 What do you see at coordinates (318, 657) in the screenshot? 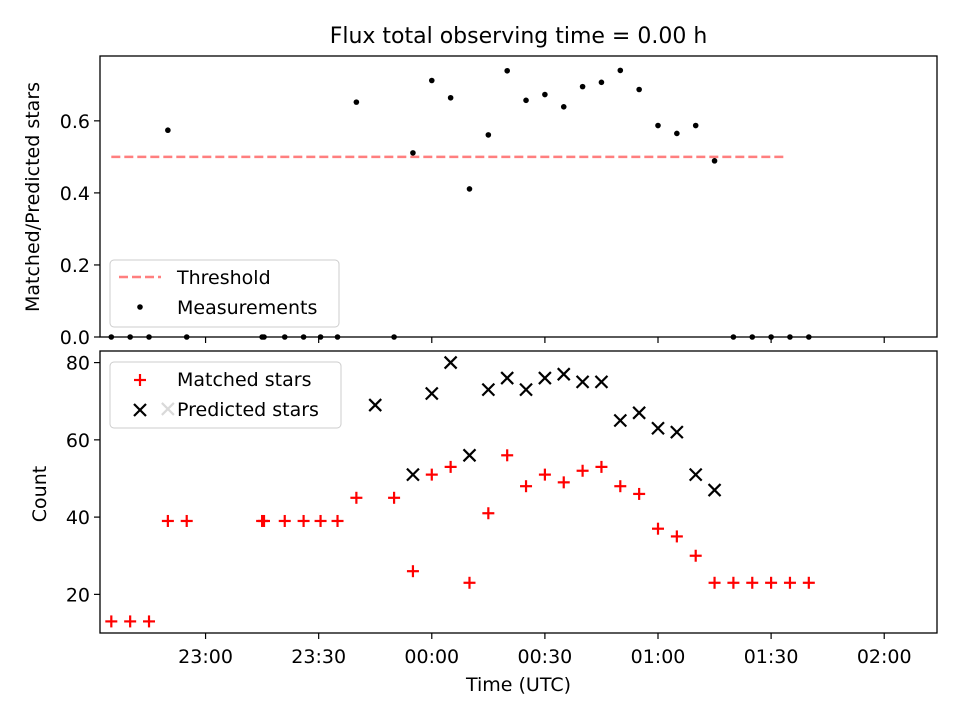
I see `x-tick-label: 23:30` at bounding box center [318, 657].